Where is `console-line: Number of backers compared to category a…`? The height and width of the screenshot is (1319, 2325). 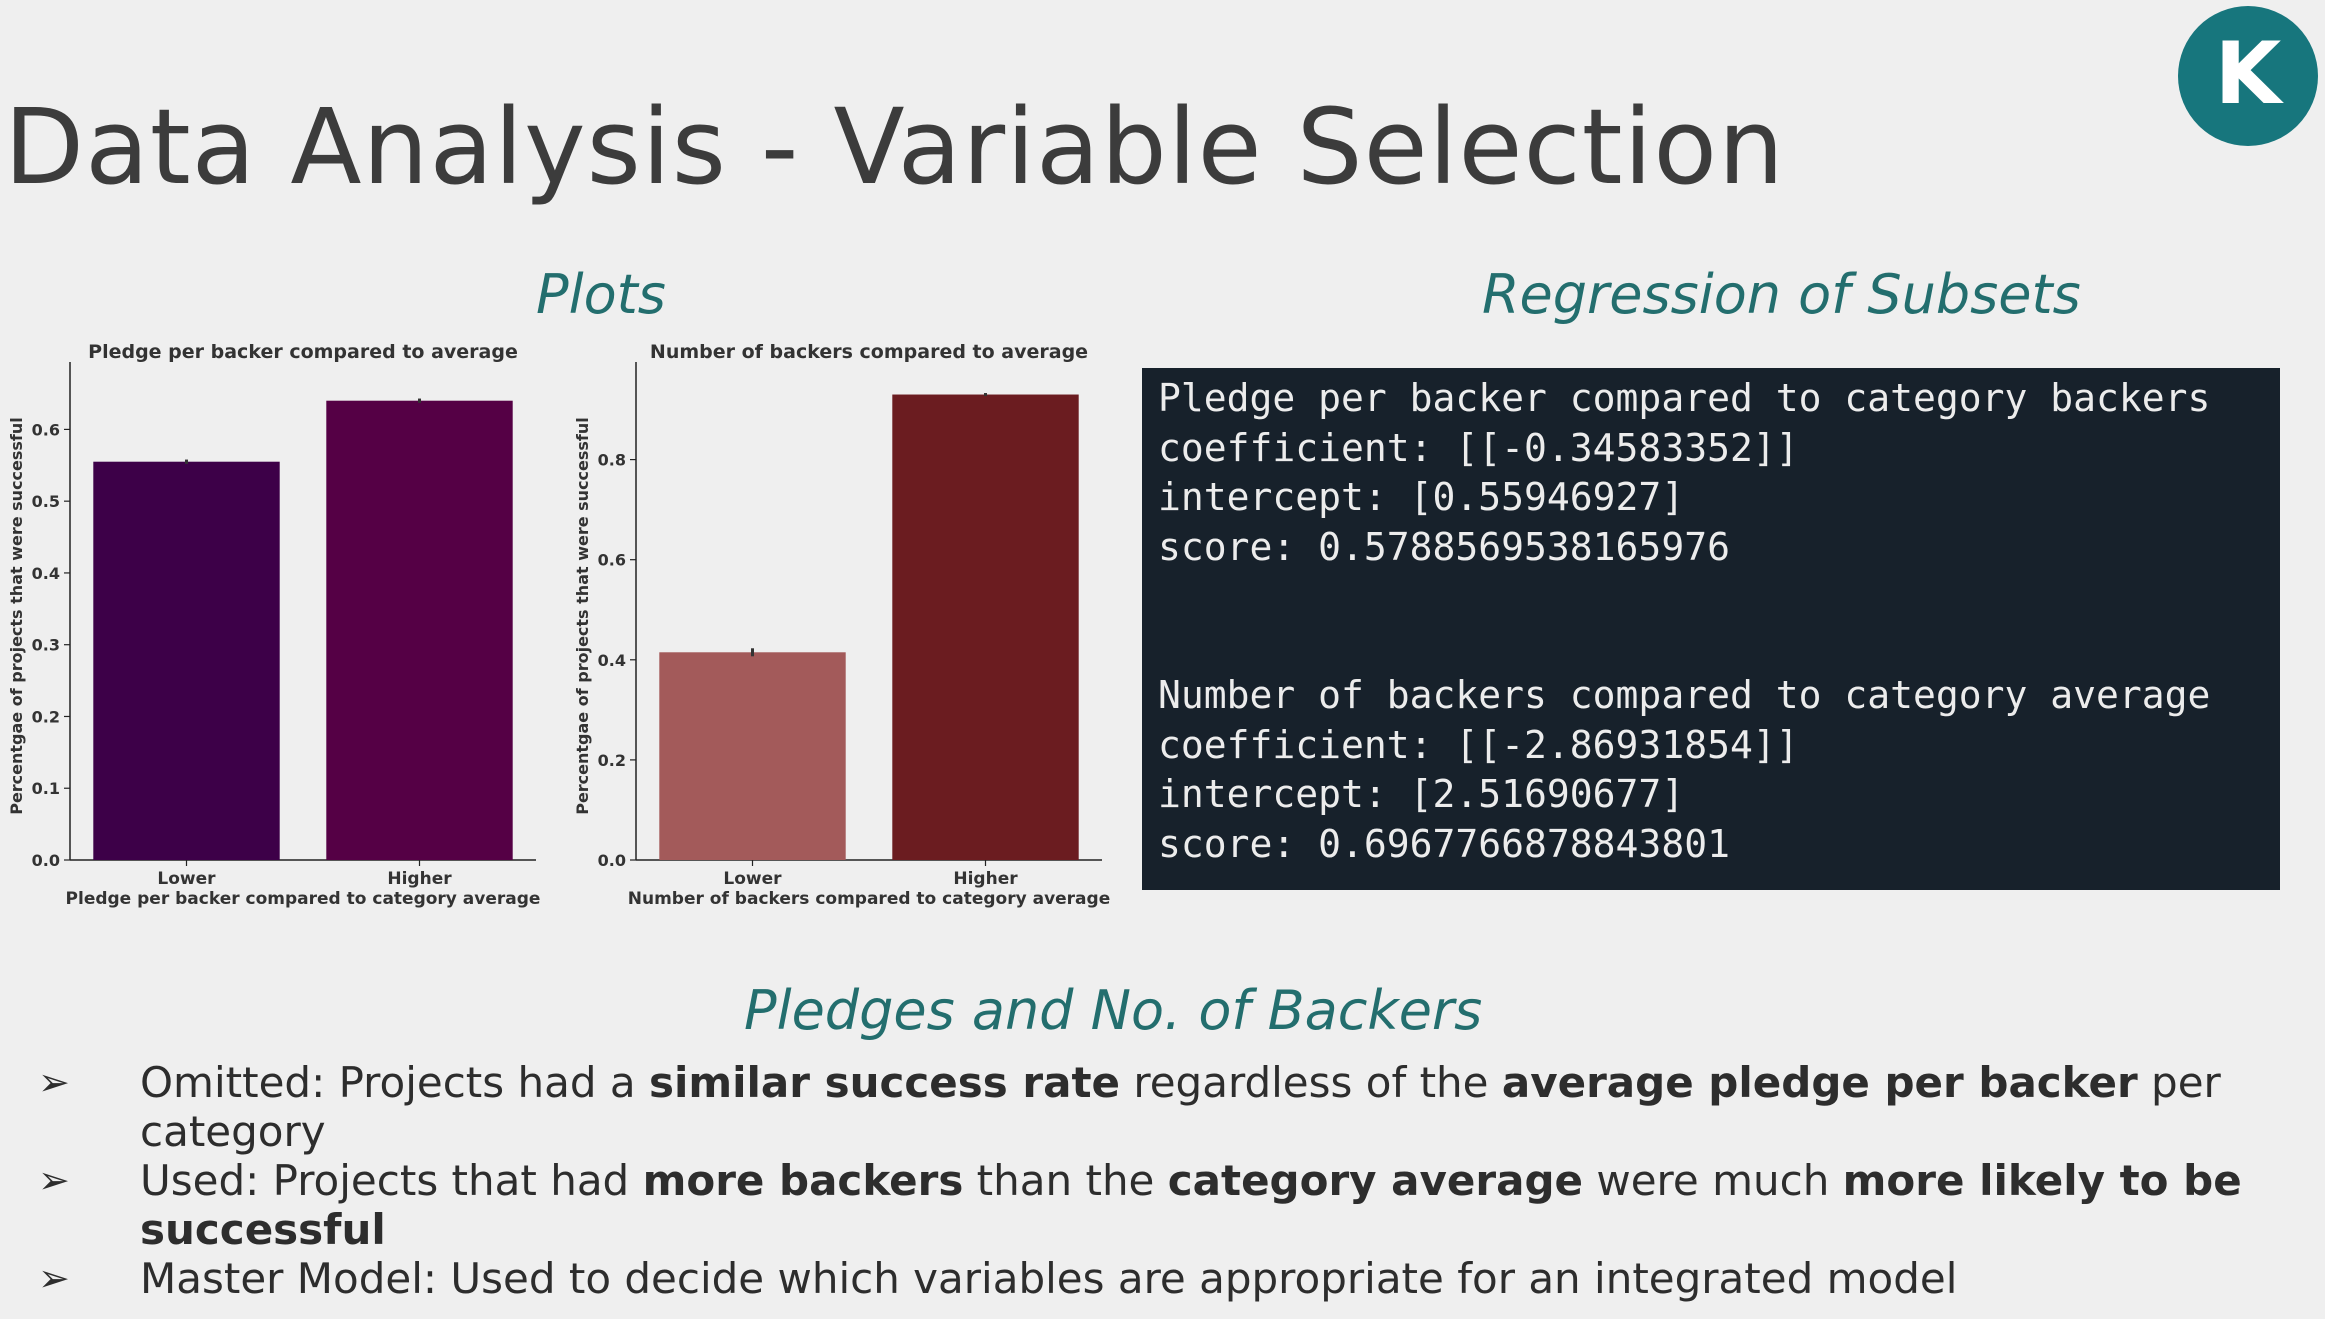
console-line: Number of backers compared to category a… is located at coordinates (1684, 695).